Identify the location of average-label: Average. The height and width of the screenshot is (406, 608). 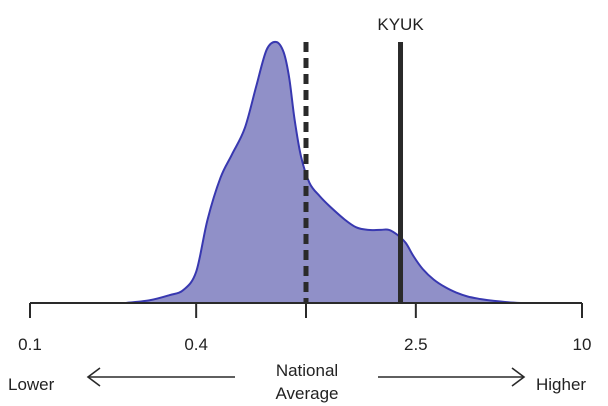
(306, 393).